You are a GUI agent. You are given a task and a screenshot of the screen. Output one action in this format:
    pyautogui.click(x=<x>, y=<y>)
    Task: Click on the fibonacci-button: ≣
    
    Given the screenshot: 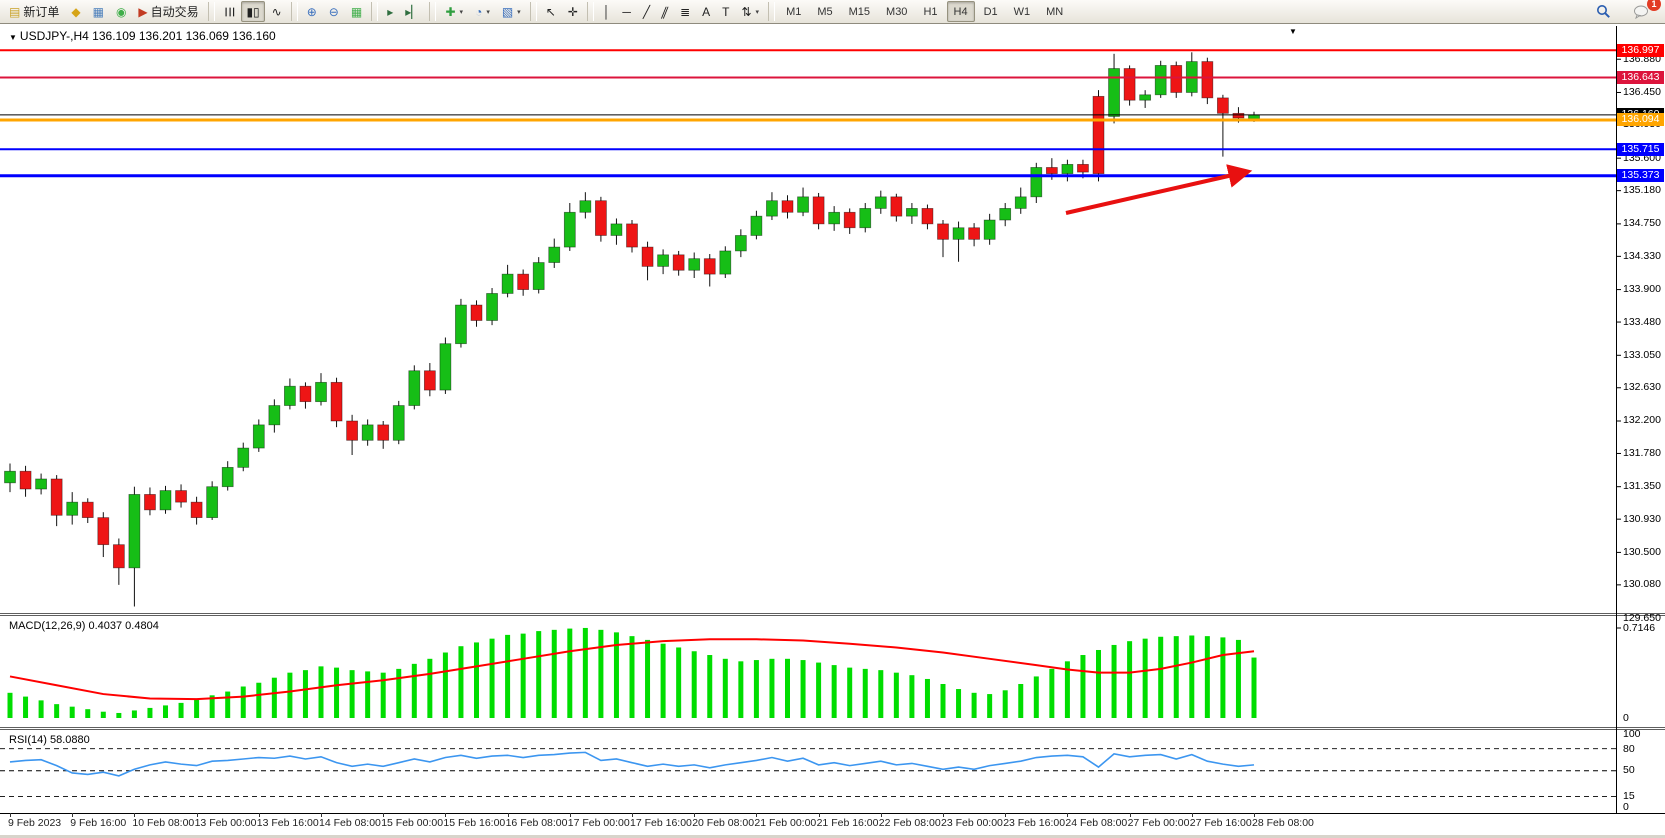 What is the action you would take?
    pyautogui.click(x=685, y=11)
    